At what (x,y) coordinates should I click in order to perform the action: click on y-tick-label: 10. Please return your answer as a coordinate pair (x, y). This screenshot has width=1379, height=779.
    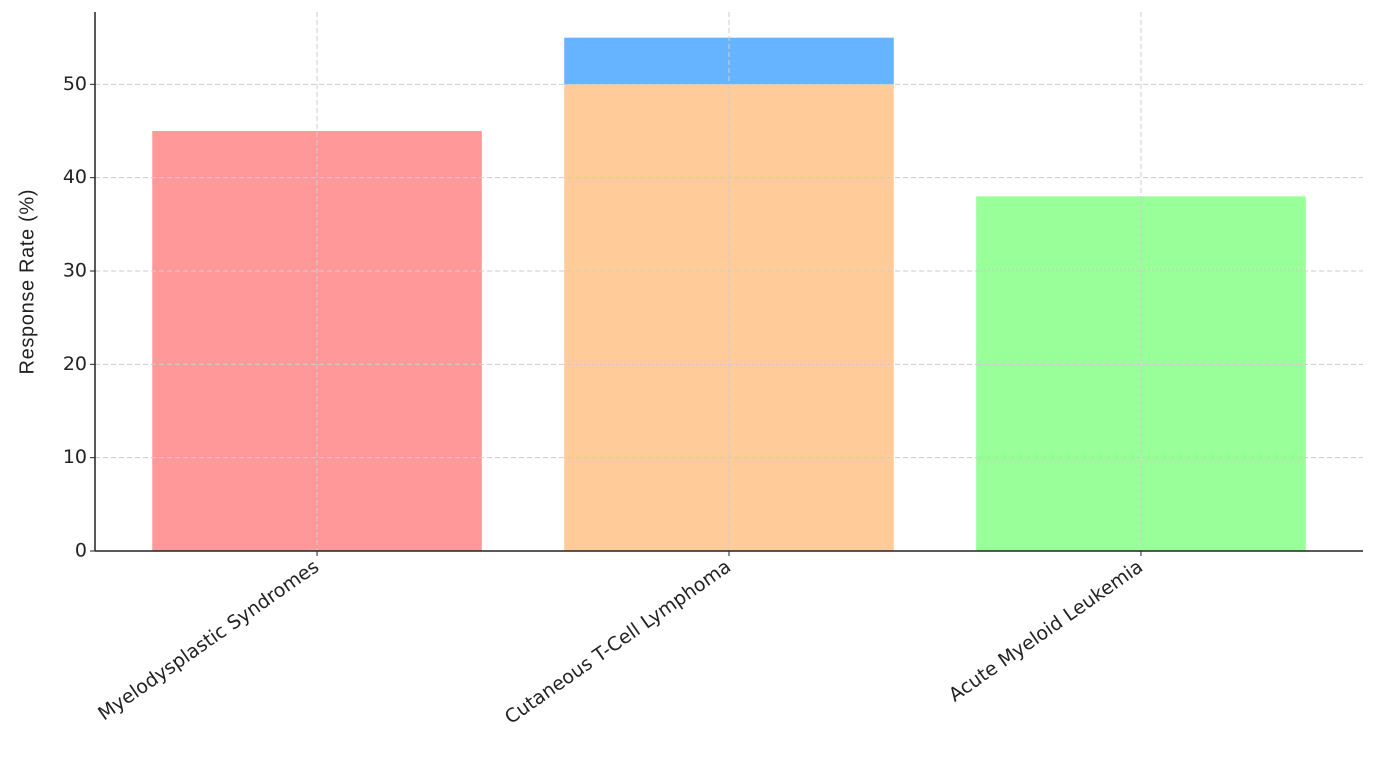
    Looking at the image, I should click on (75, 457).